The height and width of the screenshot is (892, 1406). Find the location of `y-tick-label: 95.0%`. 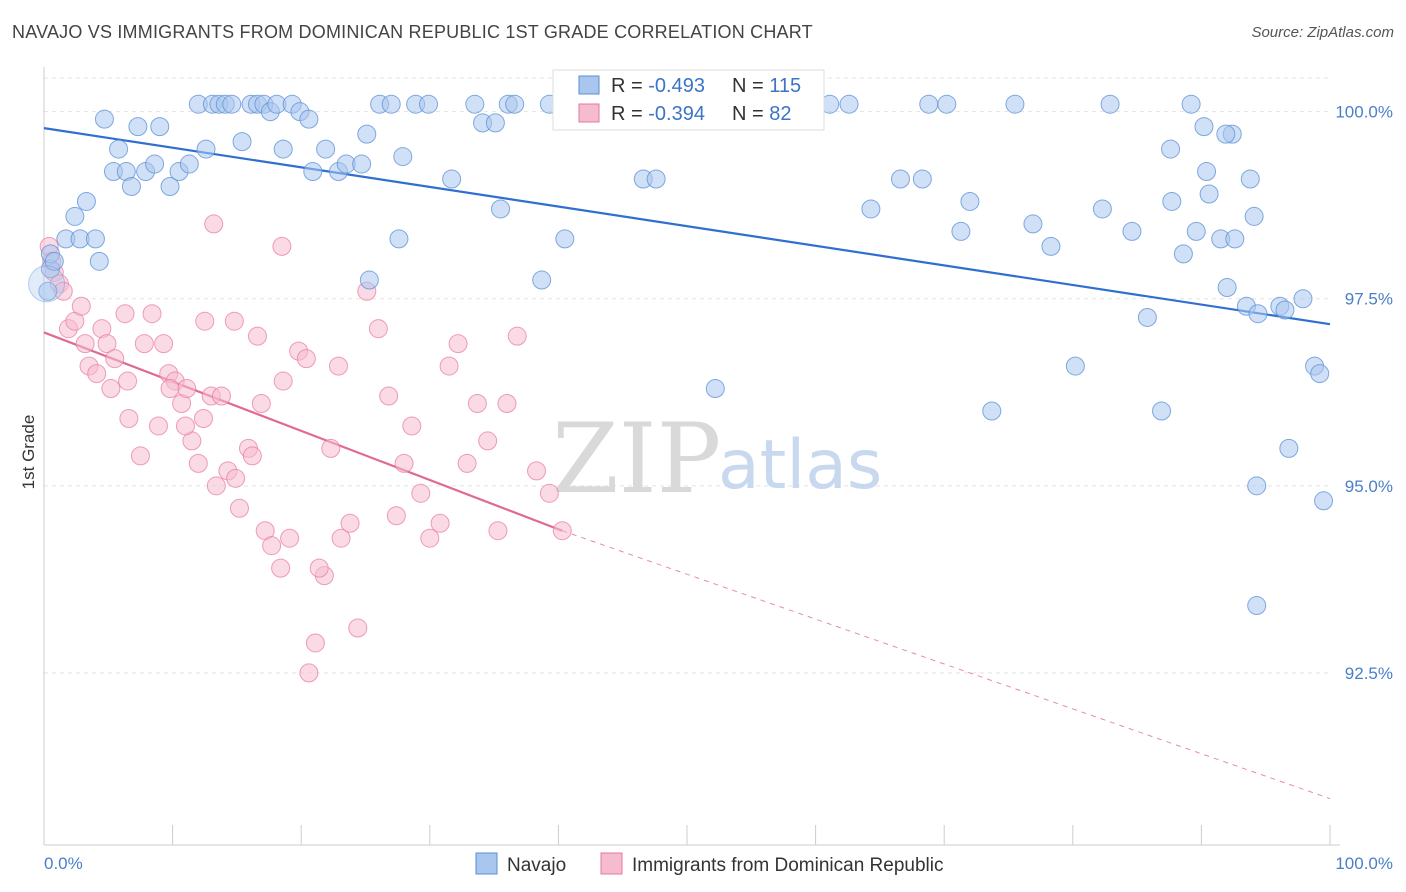

y-tick-label: 95.0% is located at coordinates (1369, 486).